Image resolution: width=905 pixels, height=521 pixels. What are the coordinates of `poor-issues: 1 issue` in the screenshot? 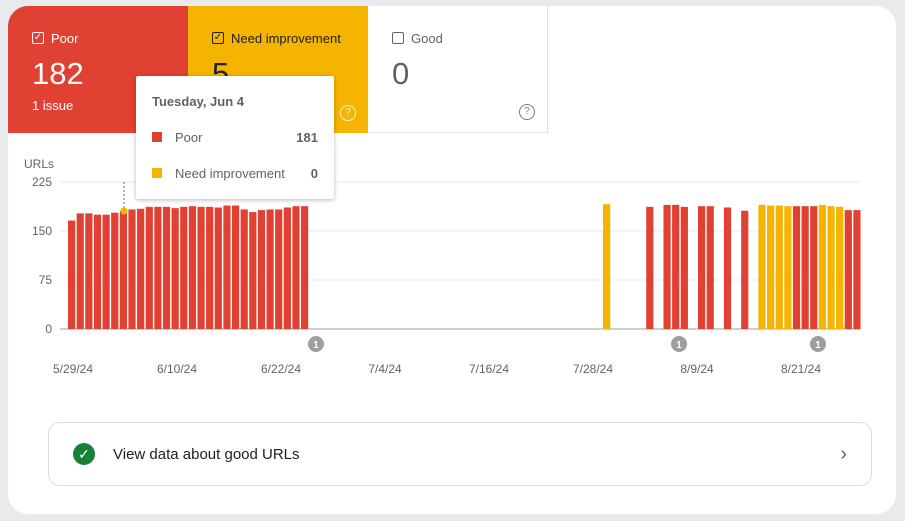 It's located at (53, 105).